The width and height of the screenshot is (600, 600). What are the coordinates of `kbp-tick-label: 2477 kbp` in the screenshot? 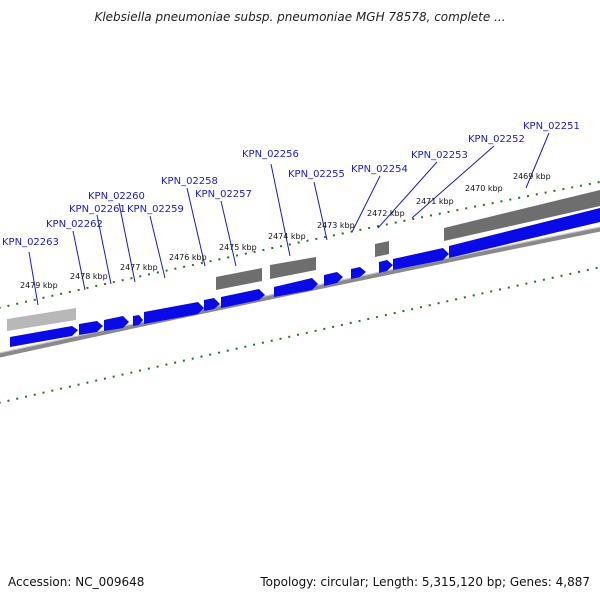 It's located at (139, 267).